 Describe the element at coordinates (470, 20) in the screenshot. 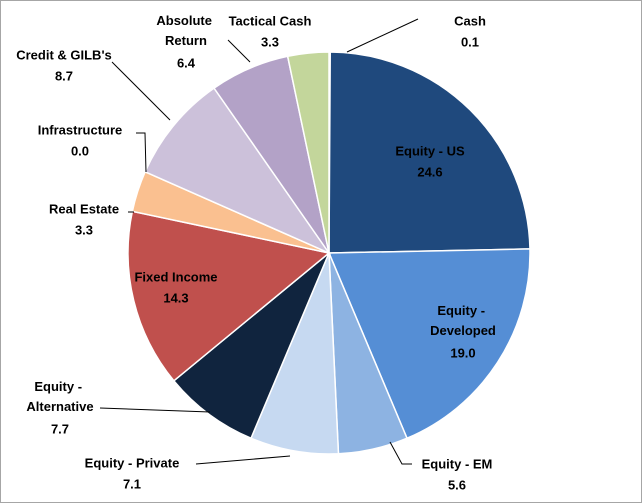

I see `category-label: Cash` at that location.